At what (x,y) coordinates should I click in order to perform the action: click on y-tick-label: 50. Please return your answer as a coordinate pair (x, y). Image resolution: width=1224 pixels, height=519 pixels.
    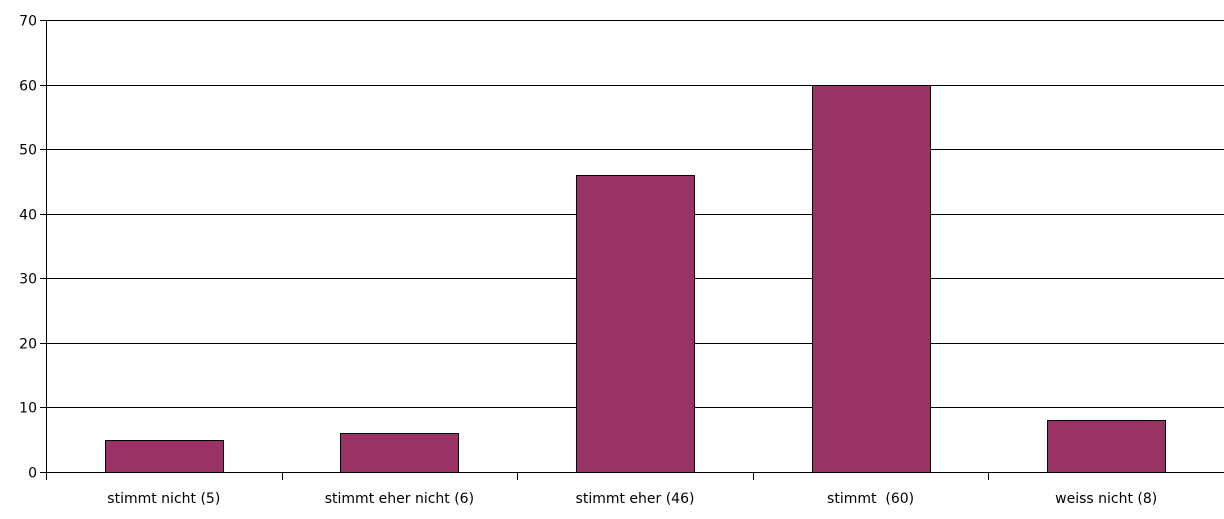
    Looking at the image, I should click on (28, 151).